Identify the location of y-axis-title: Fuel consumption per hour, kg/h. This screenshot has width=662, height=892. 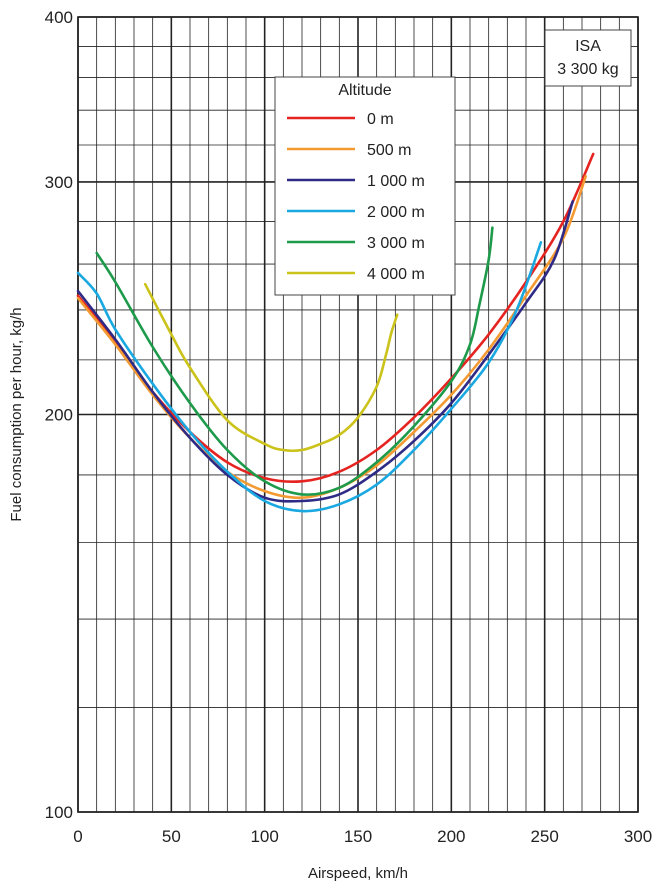
(16, 414).